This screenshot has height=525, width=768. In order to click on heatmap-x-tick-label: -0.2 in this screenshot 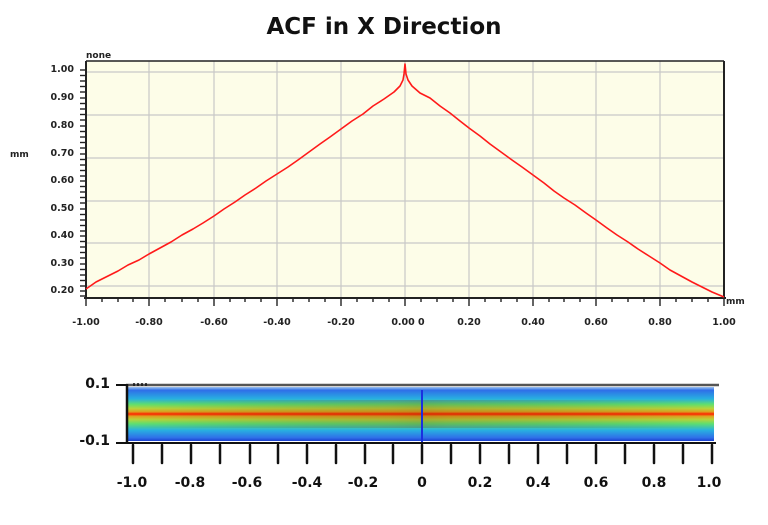, I will do `click(363, 483)`.